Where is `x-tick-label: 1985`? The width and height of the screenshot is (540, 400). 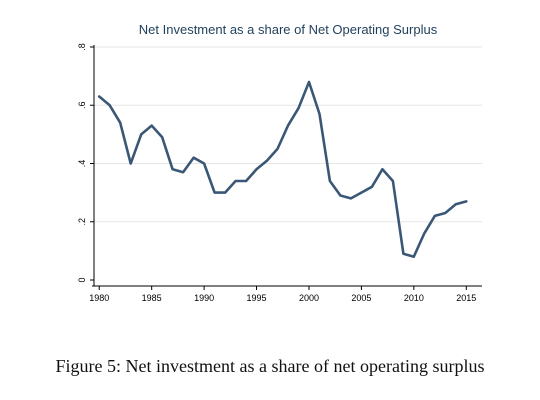
x-tick-label: 1985 is located at coordinates (152, 298).